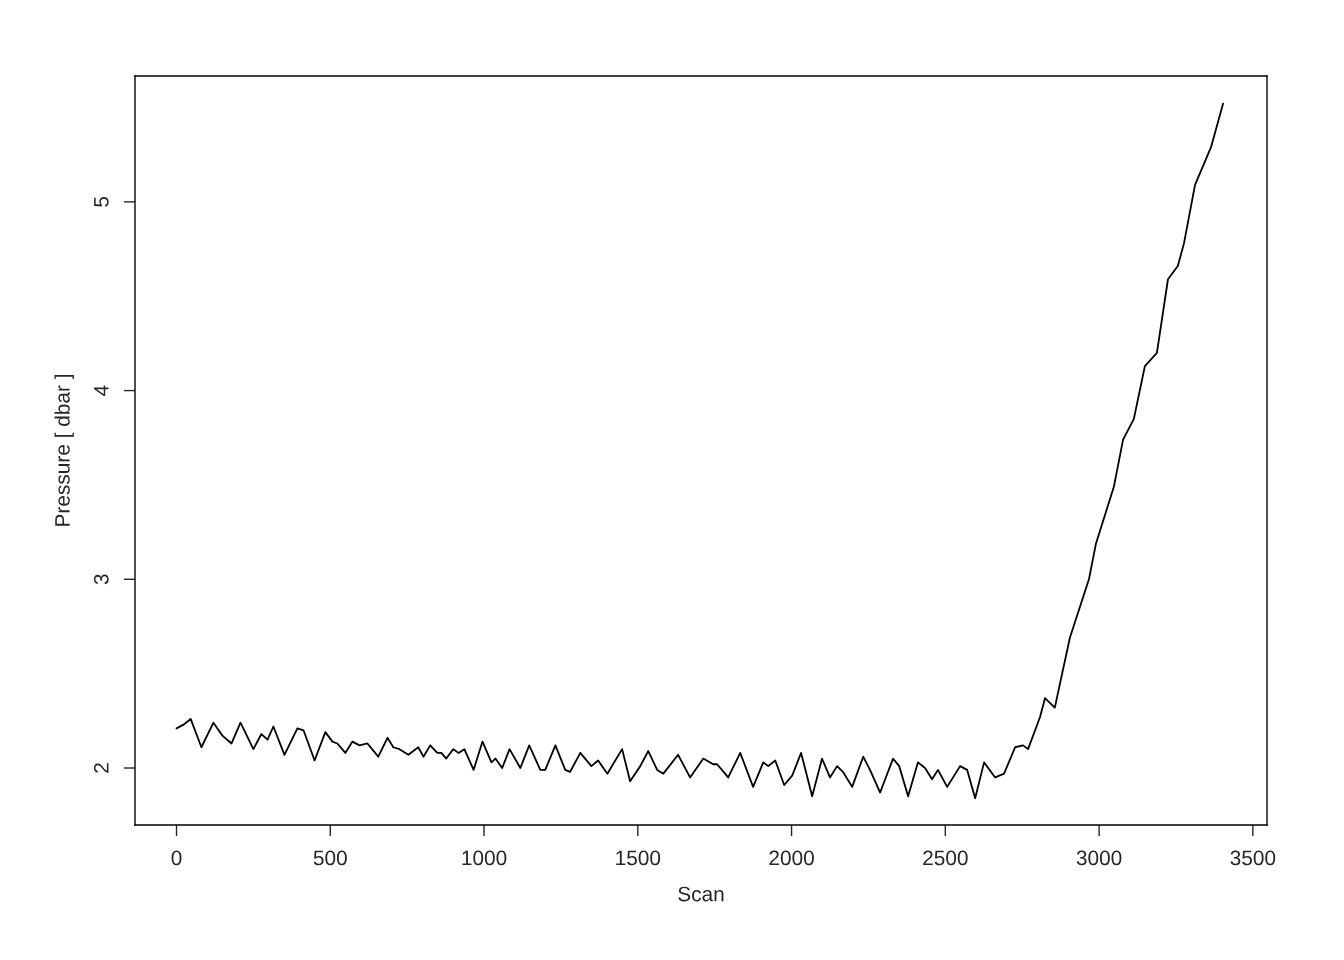  What do you see at coordinates (64, 450) in the screenshot?
I see `y-axis-title: Pressure [ dbar ]` at bounding box center [64, 450].